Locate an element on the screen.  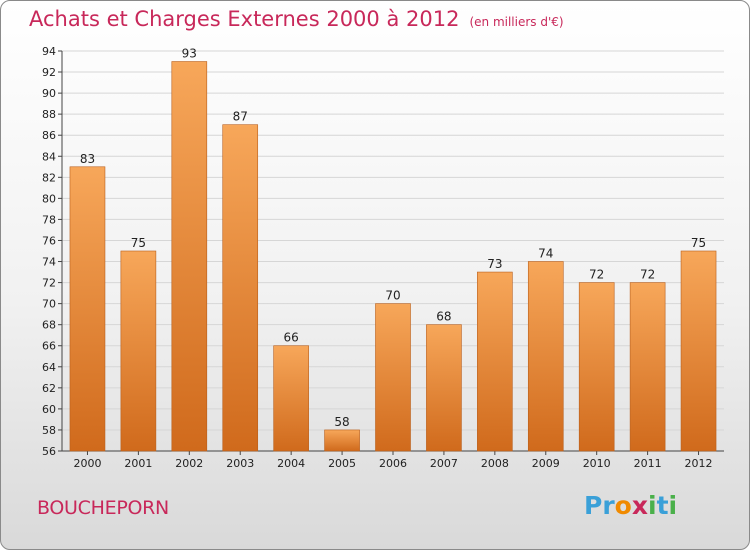
y-tick-label: 78 is located at coordinates (49, 219).